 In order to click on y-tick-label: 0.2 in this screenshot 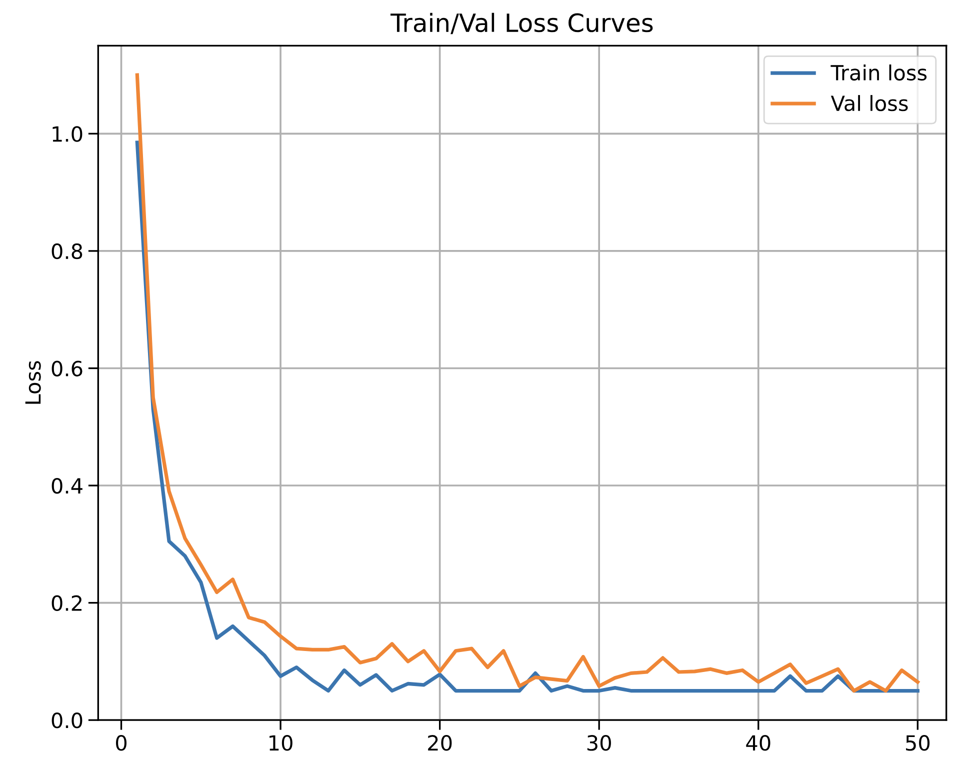, I will do `click(67, 603)`.